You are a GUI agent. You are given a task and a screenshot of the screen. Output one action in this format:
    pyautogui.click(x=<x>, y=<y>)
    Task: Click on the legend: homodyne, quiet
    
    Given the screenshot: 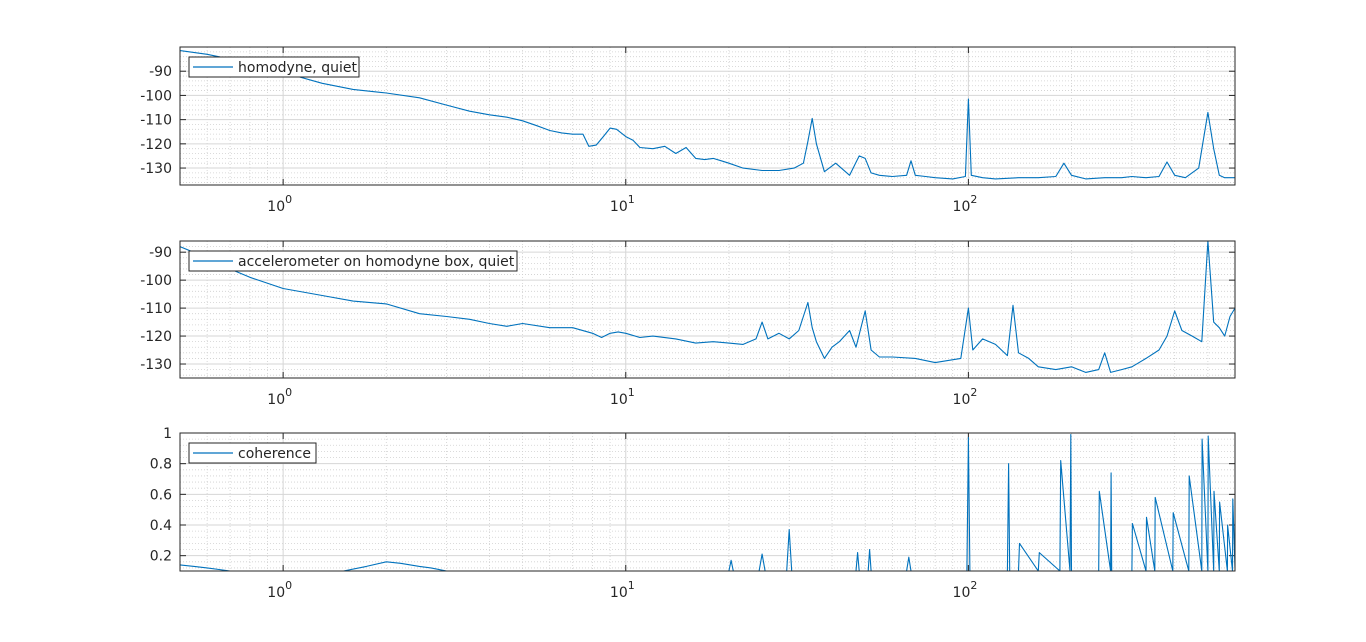 What is the action you would take?
    pyautogui.click(x=274, y=67)
    